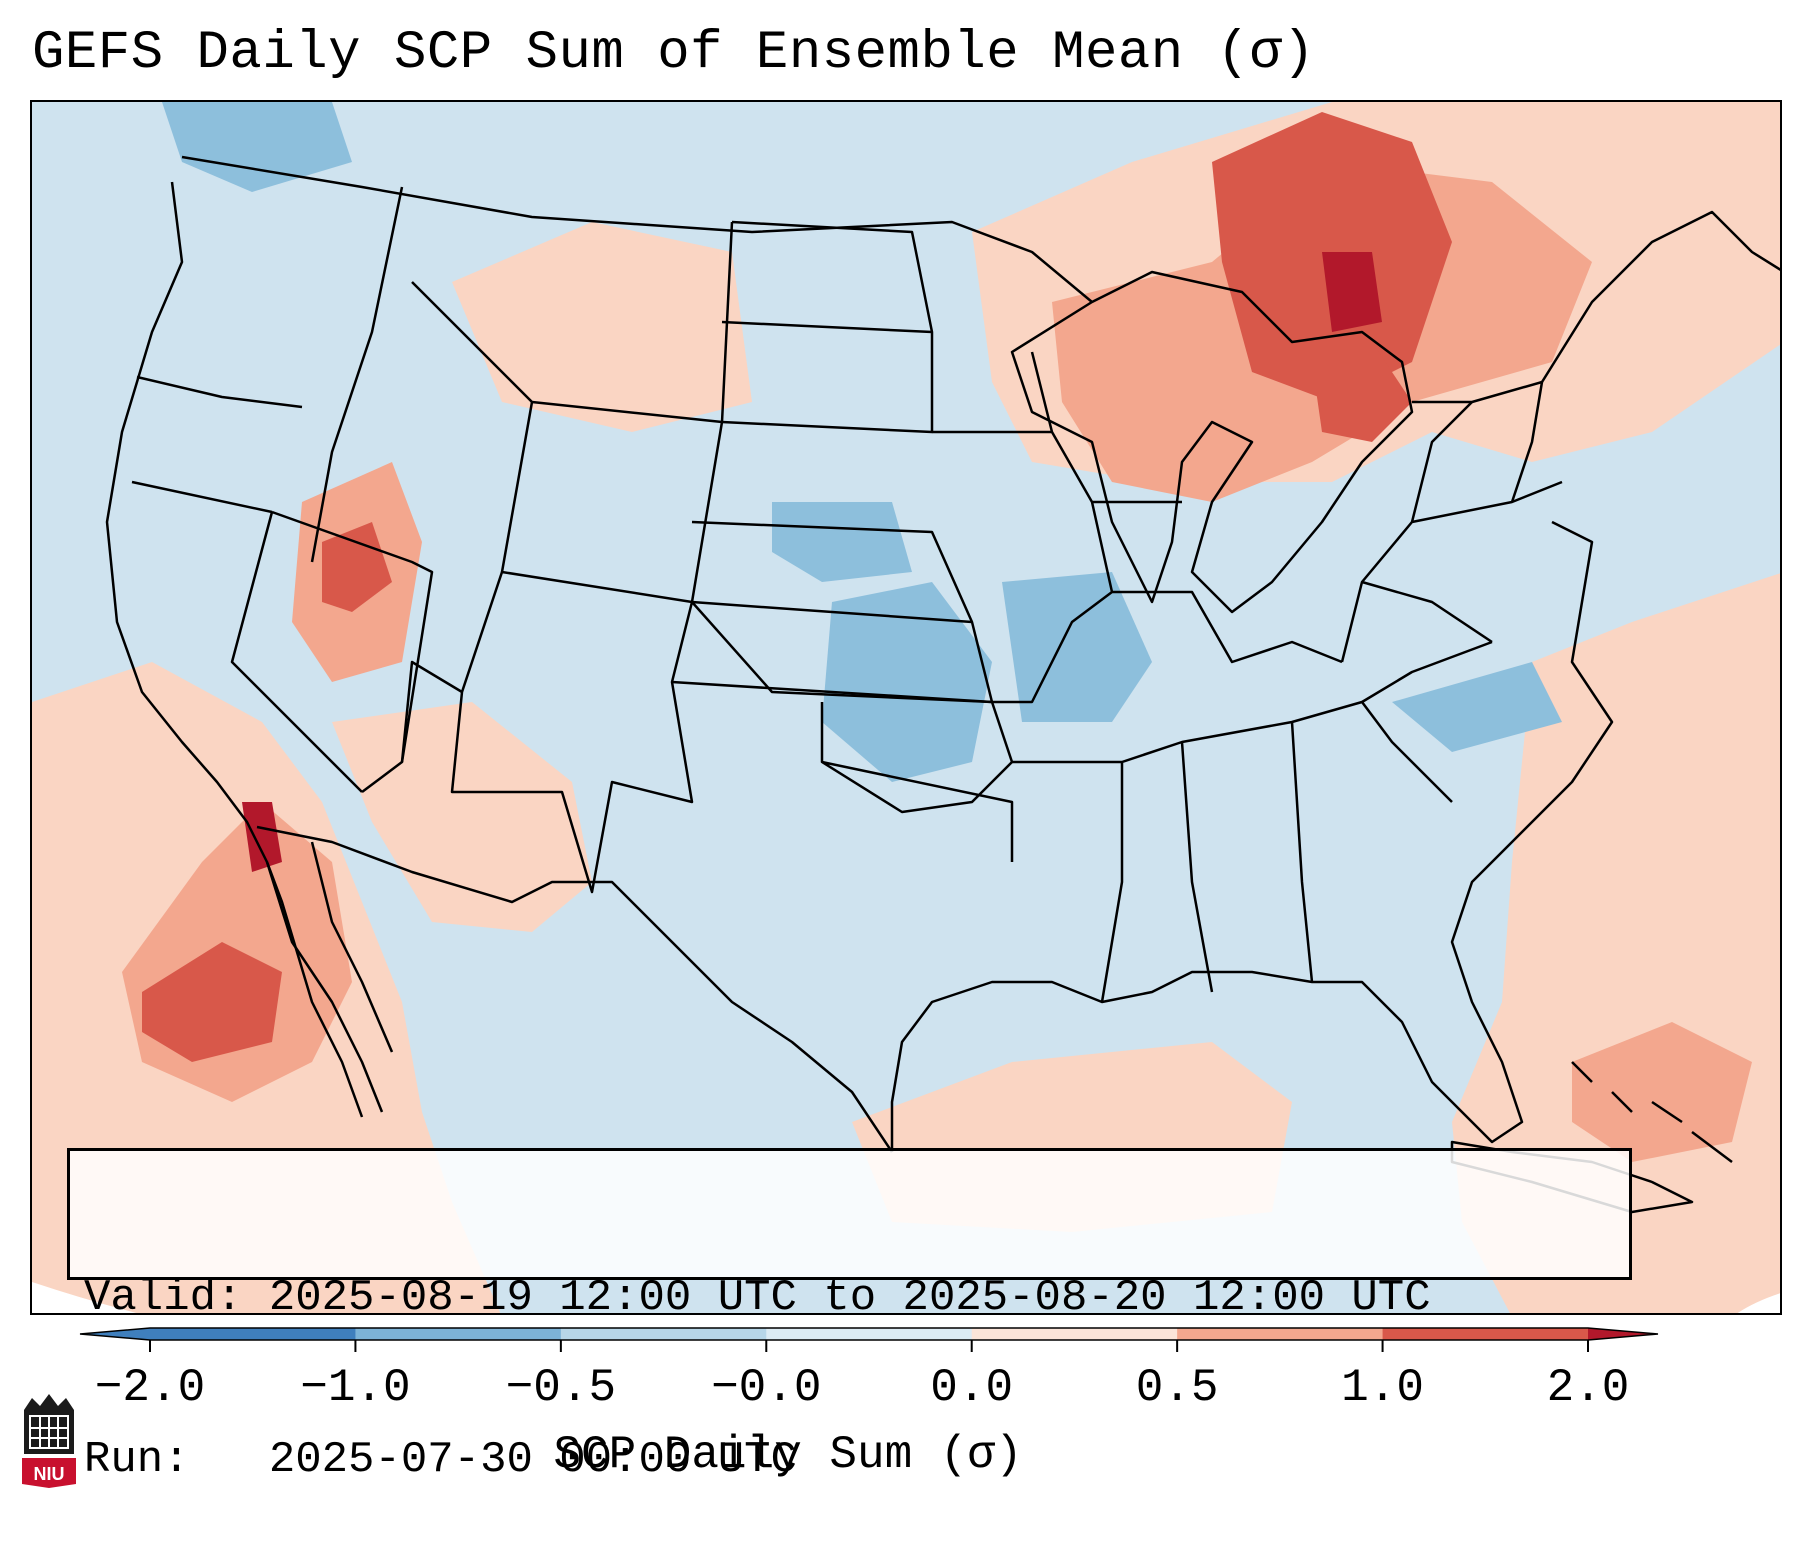 The image size is (1803, 1541). What do you see at coordinates (49, 1474) in the screenshot?
I see `niu-logo-text: NIU` at bounding box center [49, 1474].